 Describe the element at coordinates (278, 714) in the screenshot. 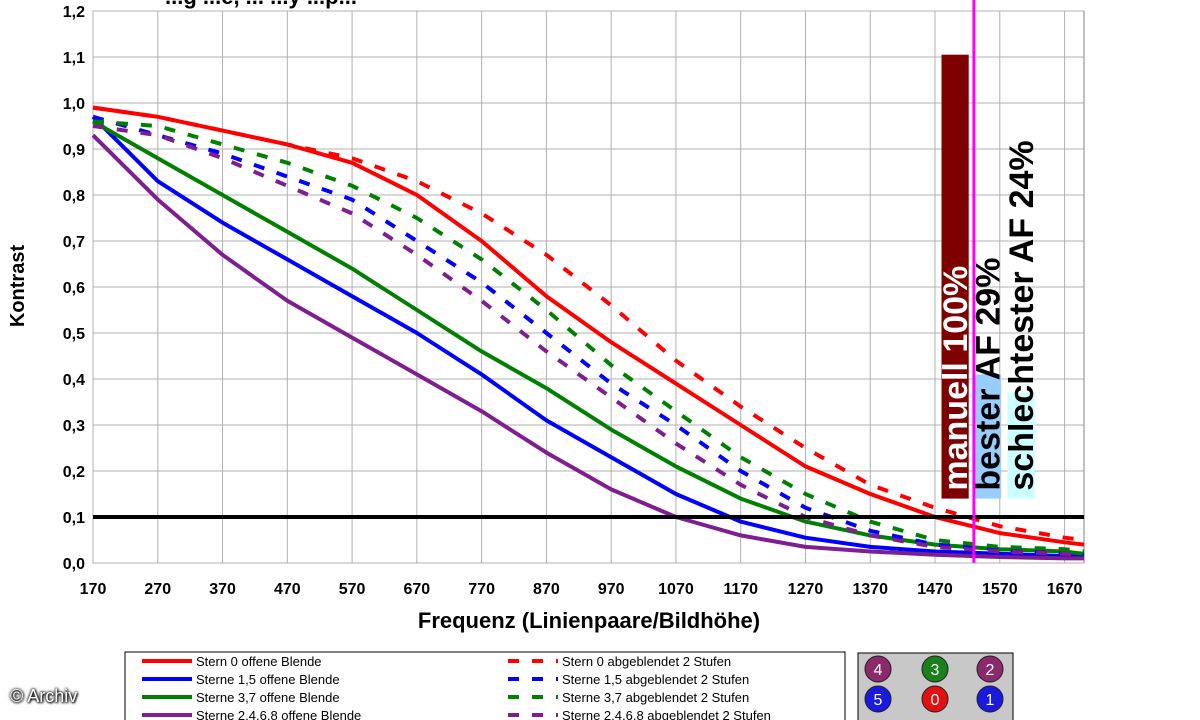

I see `legend-entry-label: Sterne 2,4,6,8 offene Blende` at that location.